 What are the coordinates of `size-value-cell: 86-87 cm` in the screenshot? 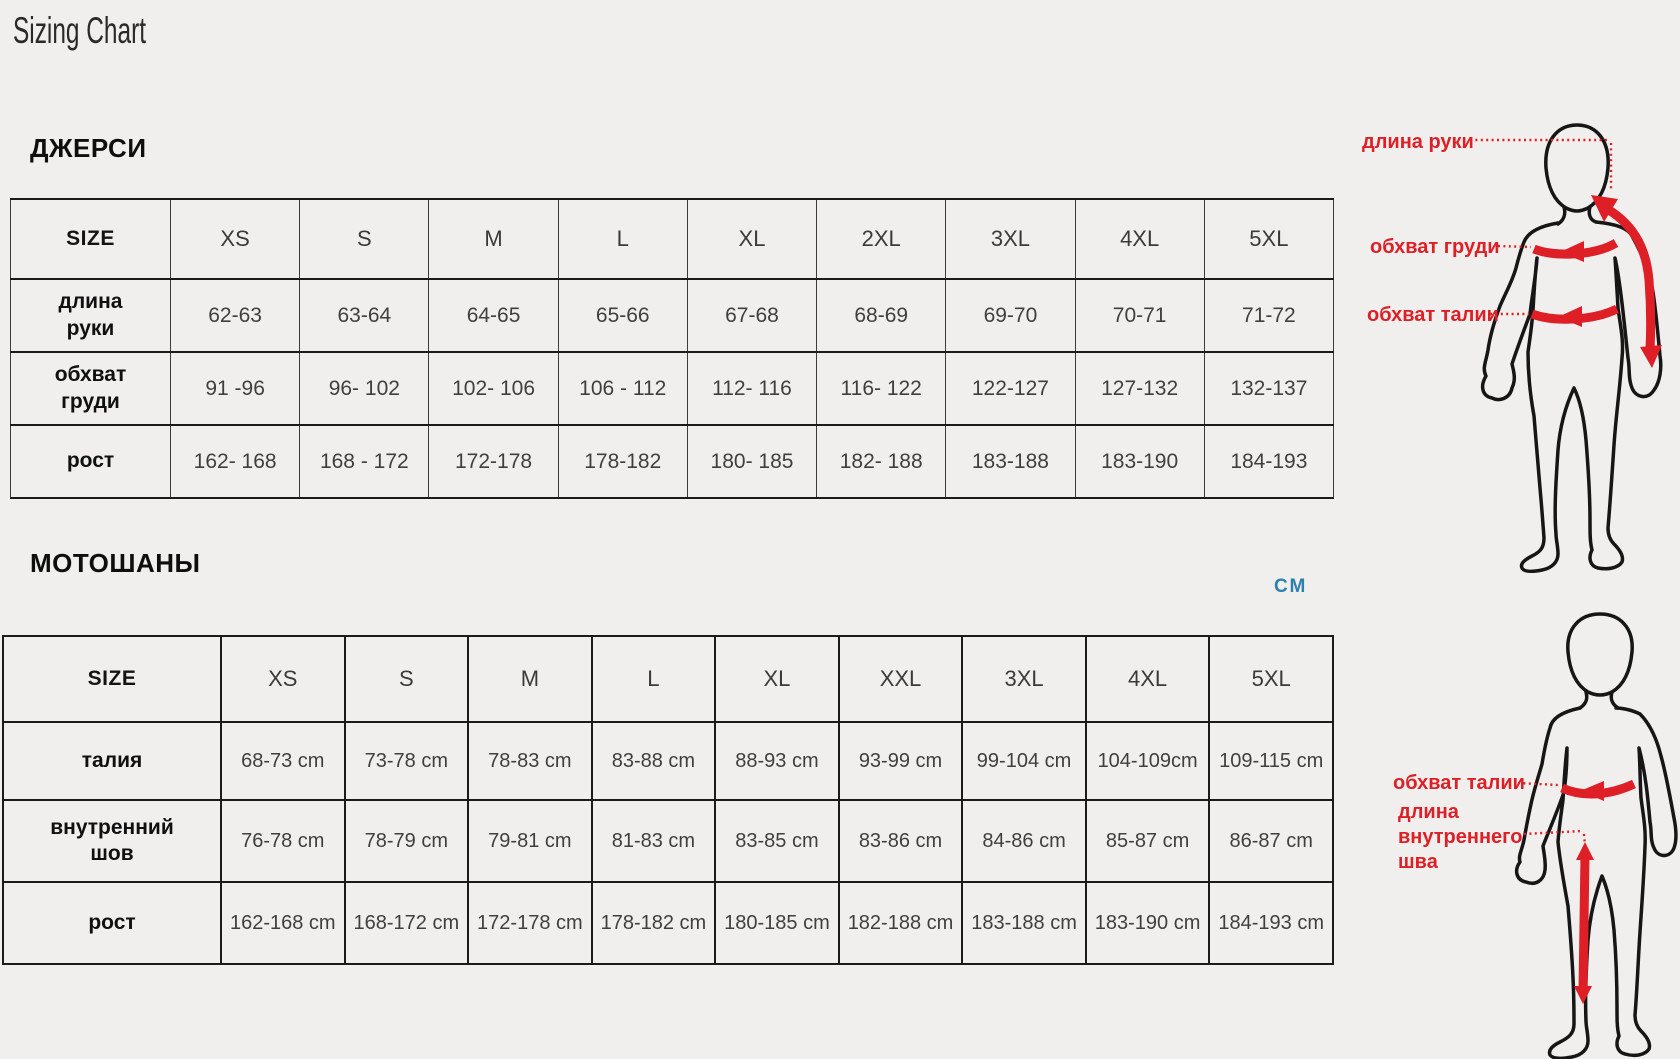 It's located at (1271, 841).